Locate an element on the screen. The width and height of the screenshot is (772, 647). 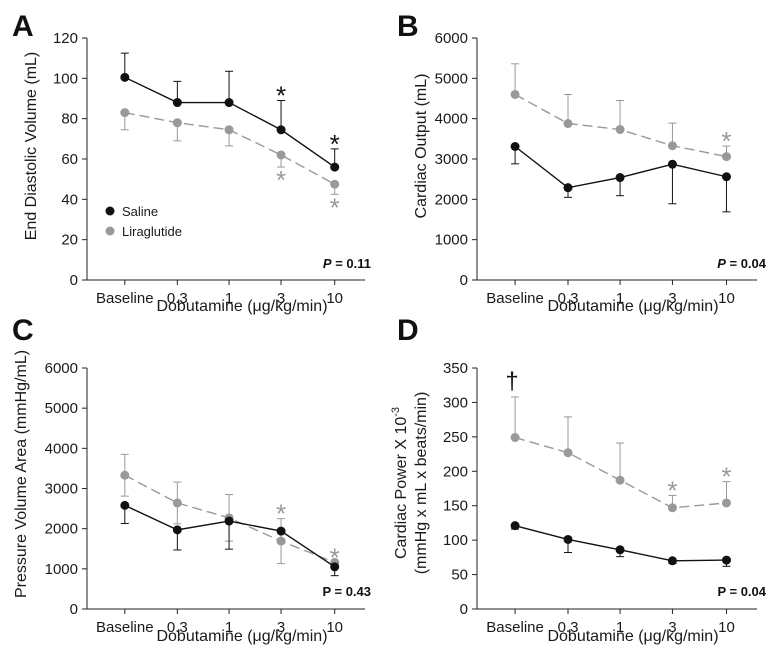
y-tick-label: 50 is located at coordinates (459, 575).